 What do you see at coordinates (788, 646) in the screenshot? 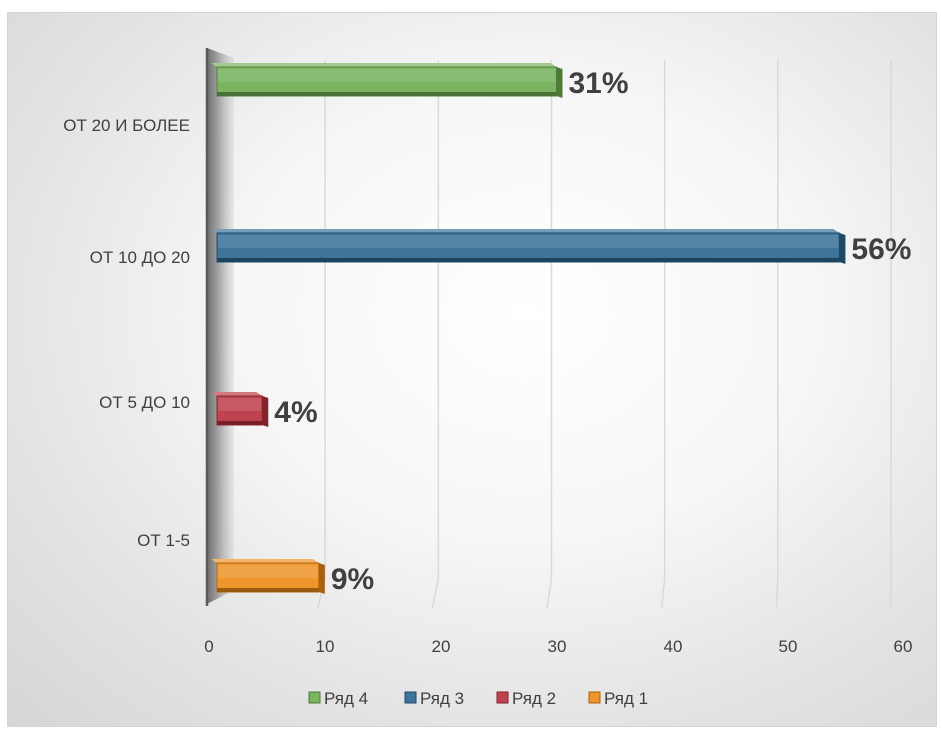
I see `x-tick-label: 50` at bounding box center [788, 646].